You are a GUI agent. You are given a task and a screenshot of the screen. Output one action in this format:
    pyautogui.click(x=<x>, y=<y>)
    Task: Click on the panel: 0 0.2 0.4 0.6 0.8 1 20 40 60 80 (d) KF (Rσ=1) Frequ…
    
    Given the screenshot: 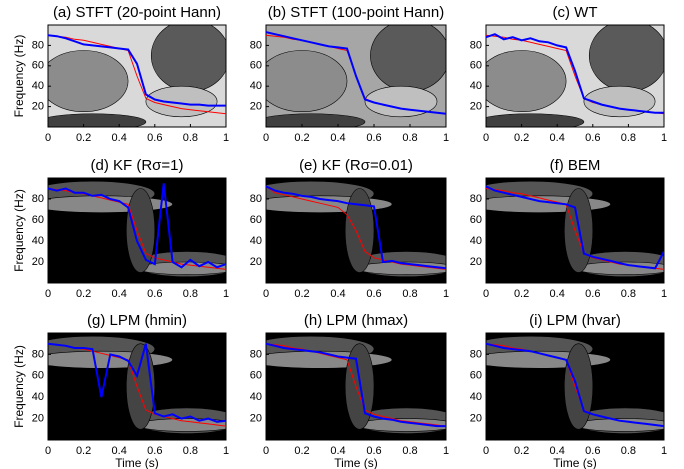 What is the action you would take?
    pyautogui.click(x=120, y=228)
    